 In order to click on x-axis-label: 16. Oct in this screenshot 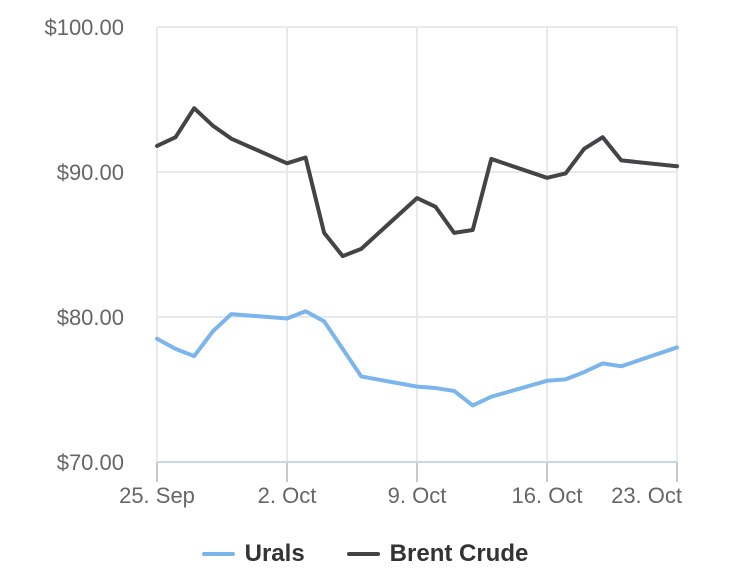, I will do `click(547, 495)`.